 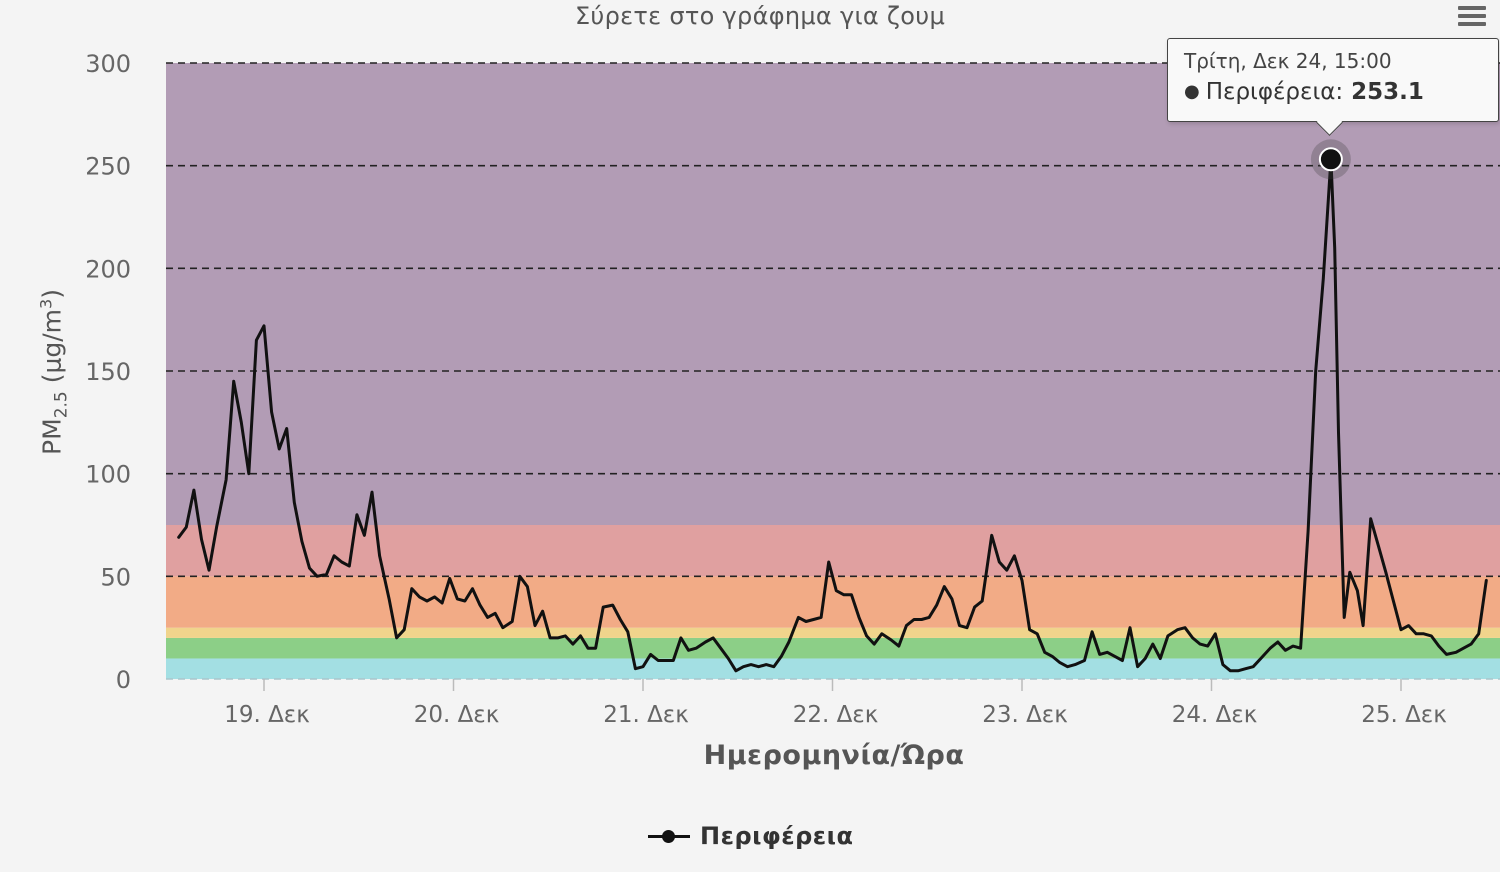 What do you see at coordinates (1270, 92) in the screenshot?
I see `tooltip-series: Περιφέρεια` at bounding box center [1270, 92].